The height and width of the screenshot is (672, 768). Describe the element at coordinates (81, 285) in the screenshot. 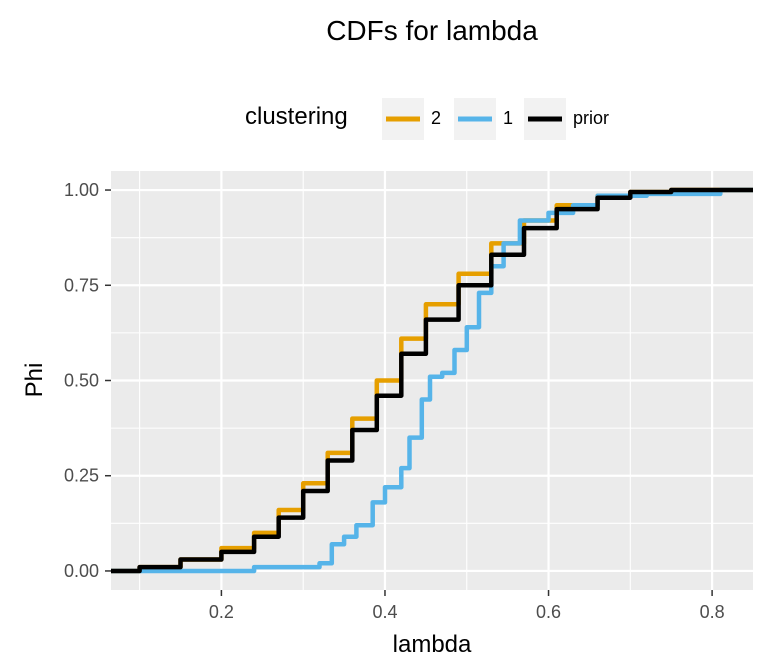

I see `y-tick-label-3: 0.75` at that location.